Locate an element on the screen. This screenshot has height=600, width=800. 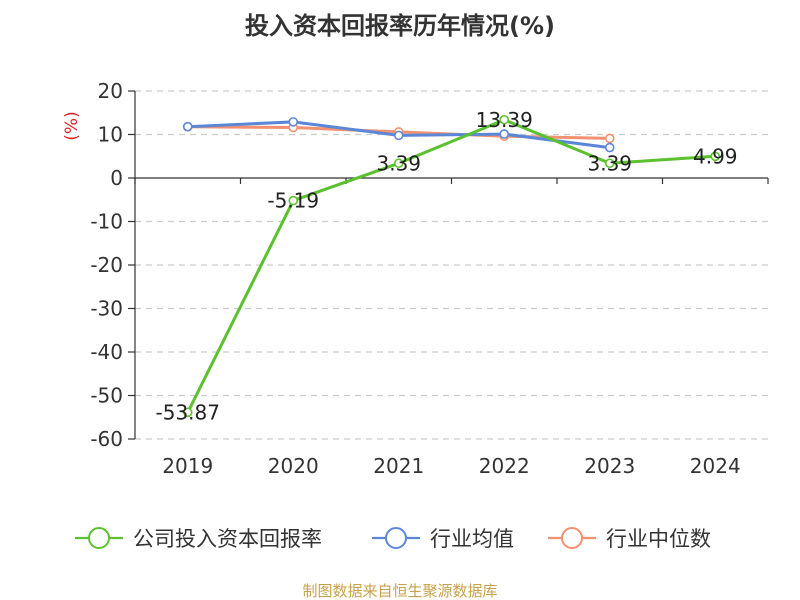
x-tick-labels: 2019 2020 2021 2022 2023 2024 is located at coordinates (451, 466).